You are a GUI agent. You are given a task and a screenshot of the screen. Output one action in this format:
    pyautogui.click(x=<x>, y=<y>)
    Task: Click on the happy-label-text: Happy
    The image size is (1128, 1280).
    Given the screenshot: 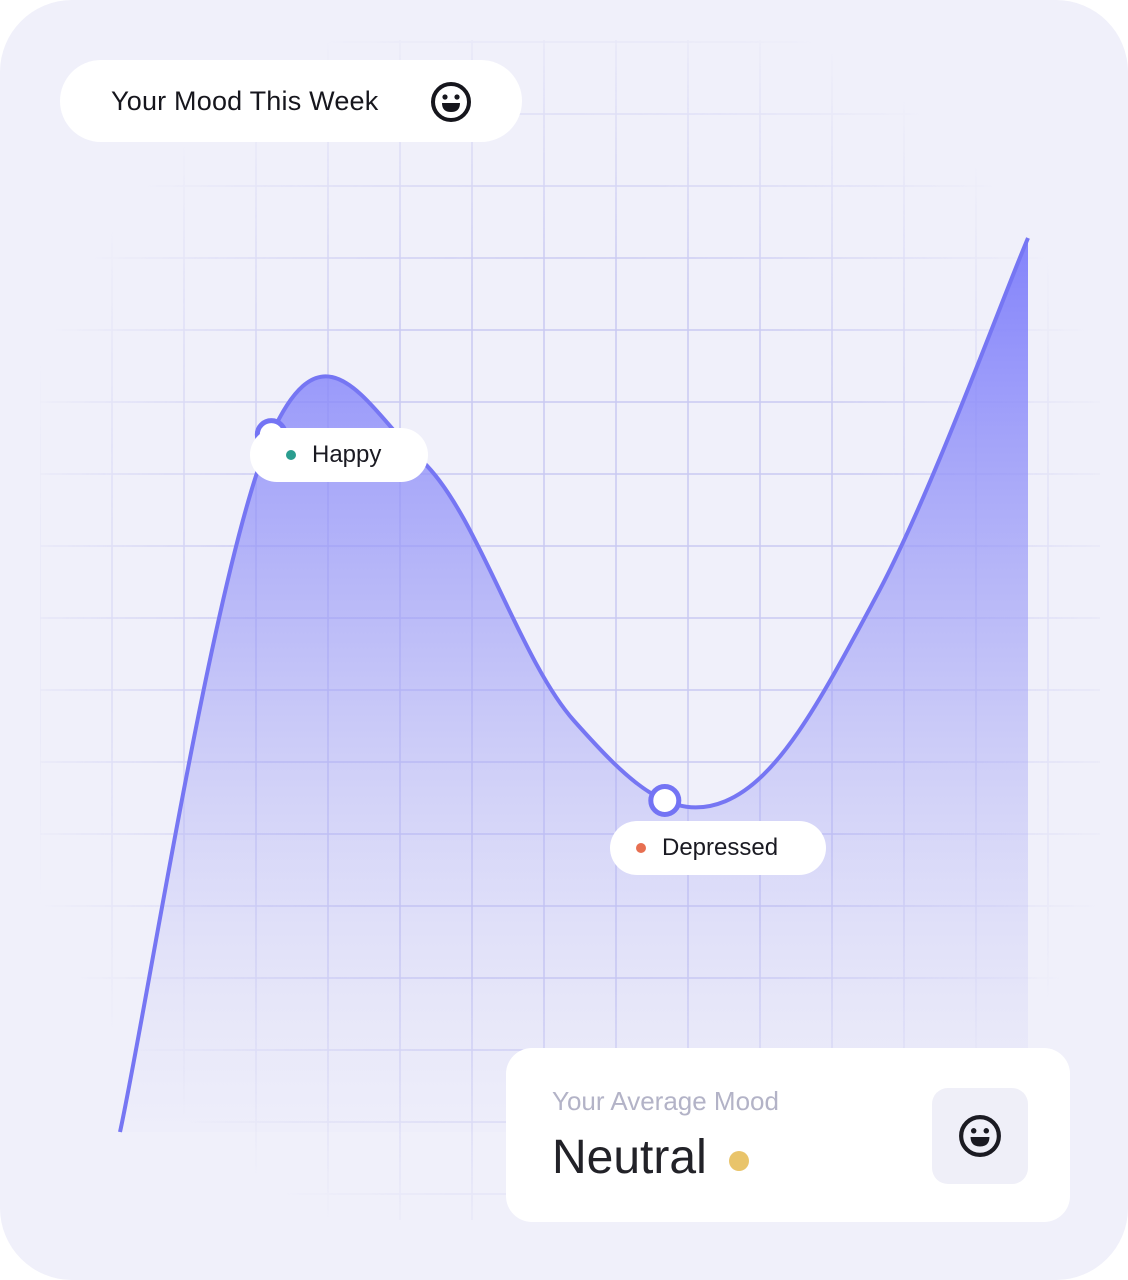 What is the action you would take?
    pyautogui.click(x=347, y=454)
    